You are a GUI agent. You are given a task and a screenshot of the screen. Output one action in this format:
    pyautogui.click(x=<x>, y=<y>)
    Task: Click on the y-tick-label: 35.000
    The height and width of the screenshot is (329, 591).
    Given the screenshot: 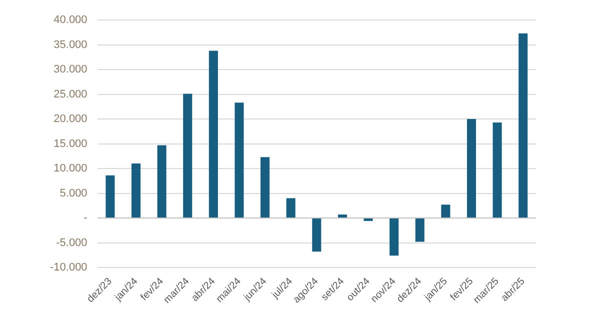 What is the action you would take?
    pyautogui.click(x=71, y=44)
    